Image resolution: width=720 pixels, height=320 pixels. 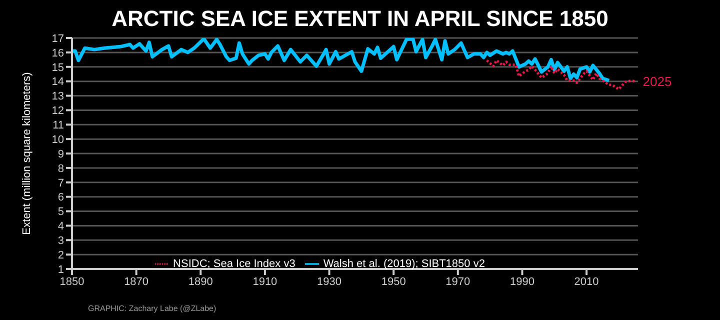 What do you see at coordinates (58, 96) in the screenshot?
I see `y-tick-label: 13` at bounding box center [58, 96].